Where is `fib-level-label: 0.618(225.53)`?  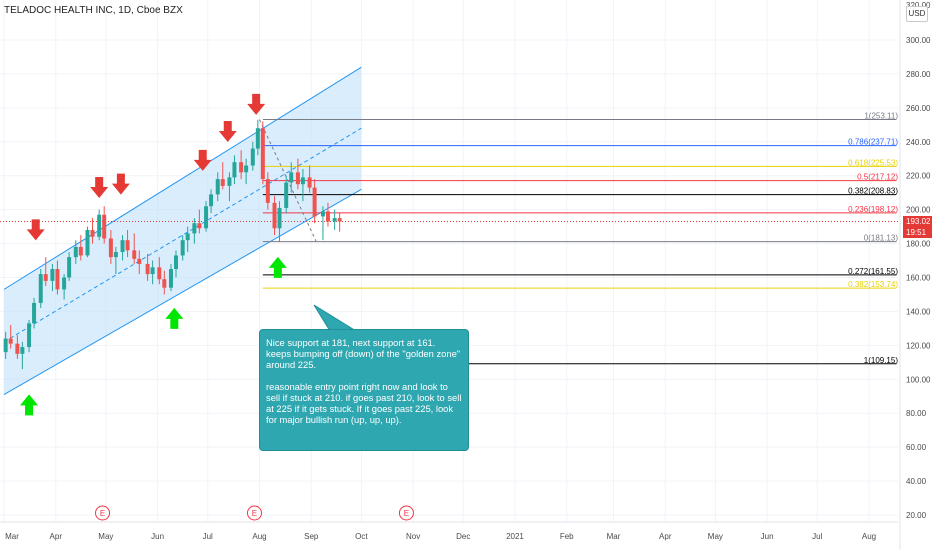 fib-level-label: 0.618(225.53) is located at coordinates (873, 162).